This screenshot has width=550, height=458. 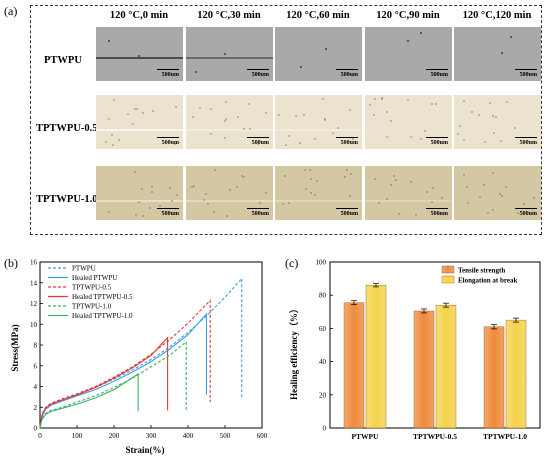 I want to click on legend-label: Tensile strength, so click(x=481, y=271).